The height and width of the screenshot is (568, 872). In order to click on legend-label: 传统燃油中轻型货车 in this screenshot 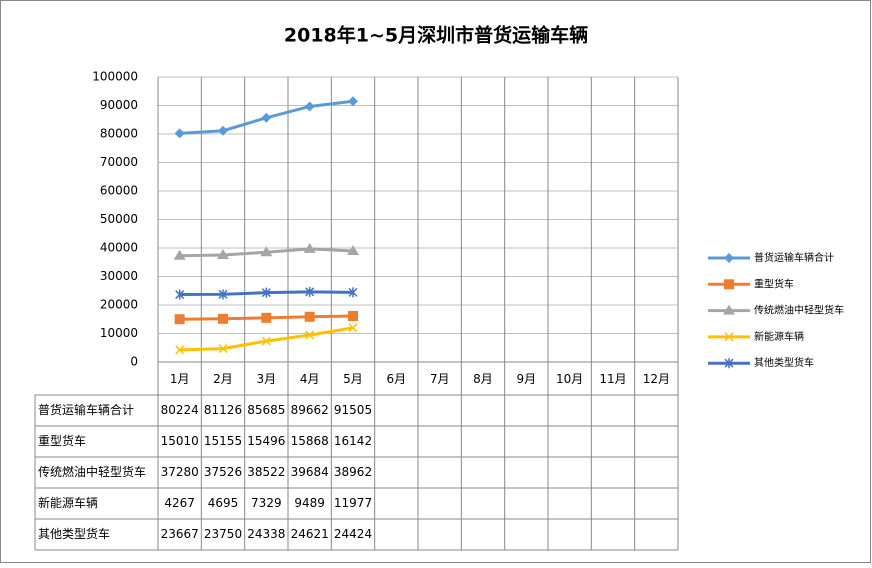, I will do `click(799, 310)`.